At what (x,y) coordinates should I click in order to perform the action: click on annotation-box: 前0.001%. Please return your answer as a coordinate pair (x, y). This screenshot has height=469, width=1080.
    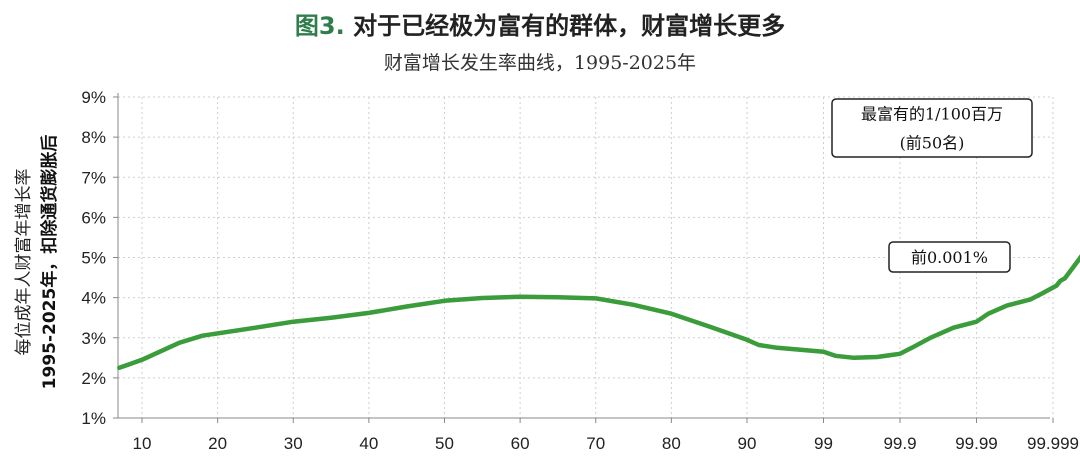
    Looking at the image, I should click on (949, 257).